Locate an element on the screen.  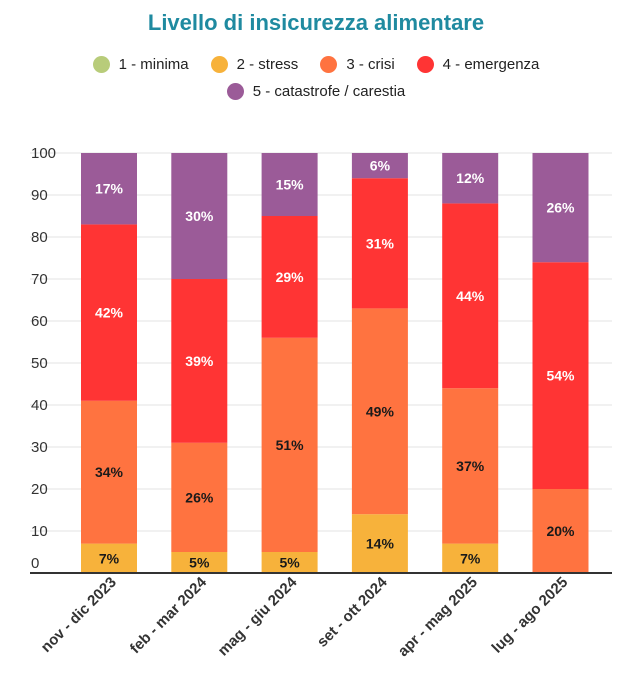
y-tick-label: 50 is located at coordinates (39, 363).